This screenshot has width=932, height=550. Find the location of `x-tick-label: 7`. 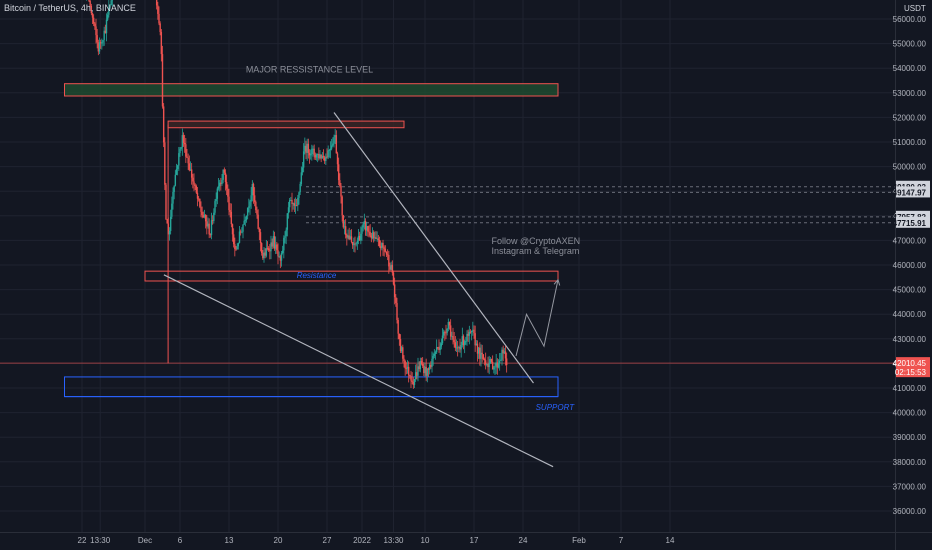

x-tick-label: 7 is located at coordinates (621, 540).